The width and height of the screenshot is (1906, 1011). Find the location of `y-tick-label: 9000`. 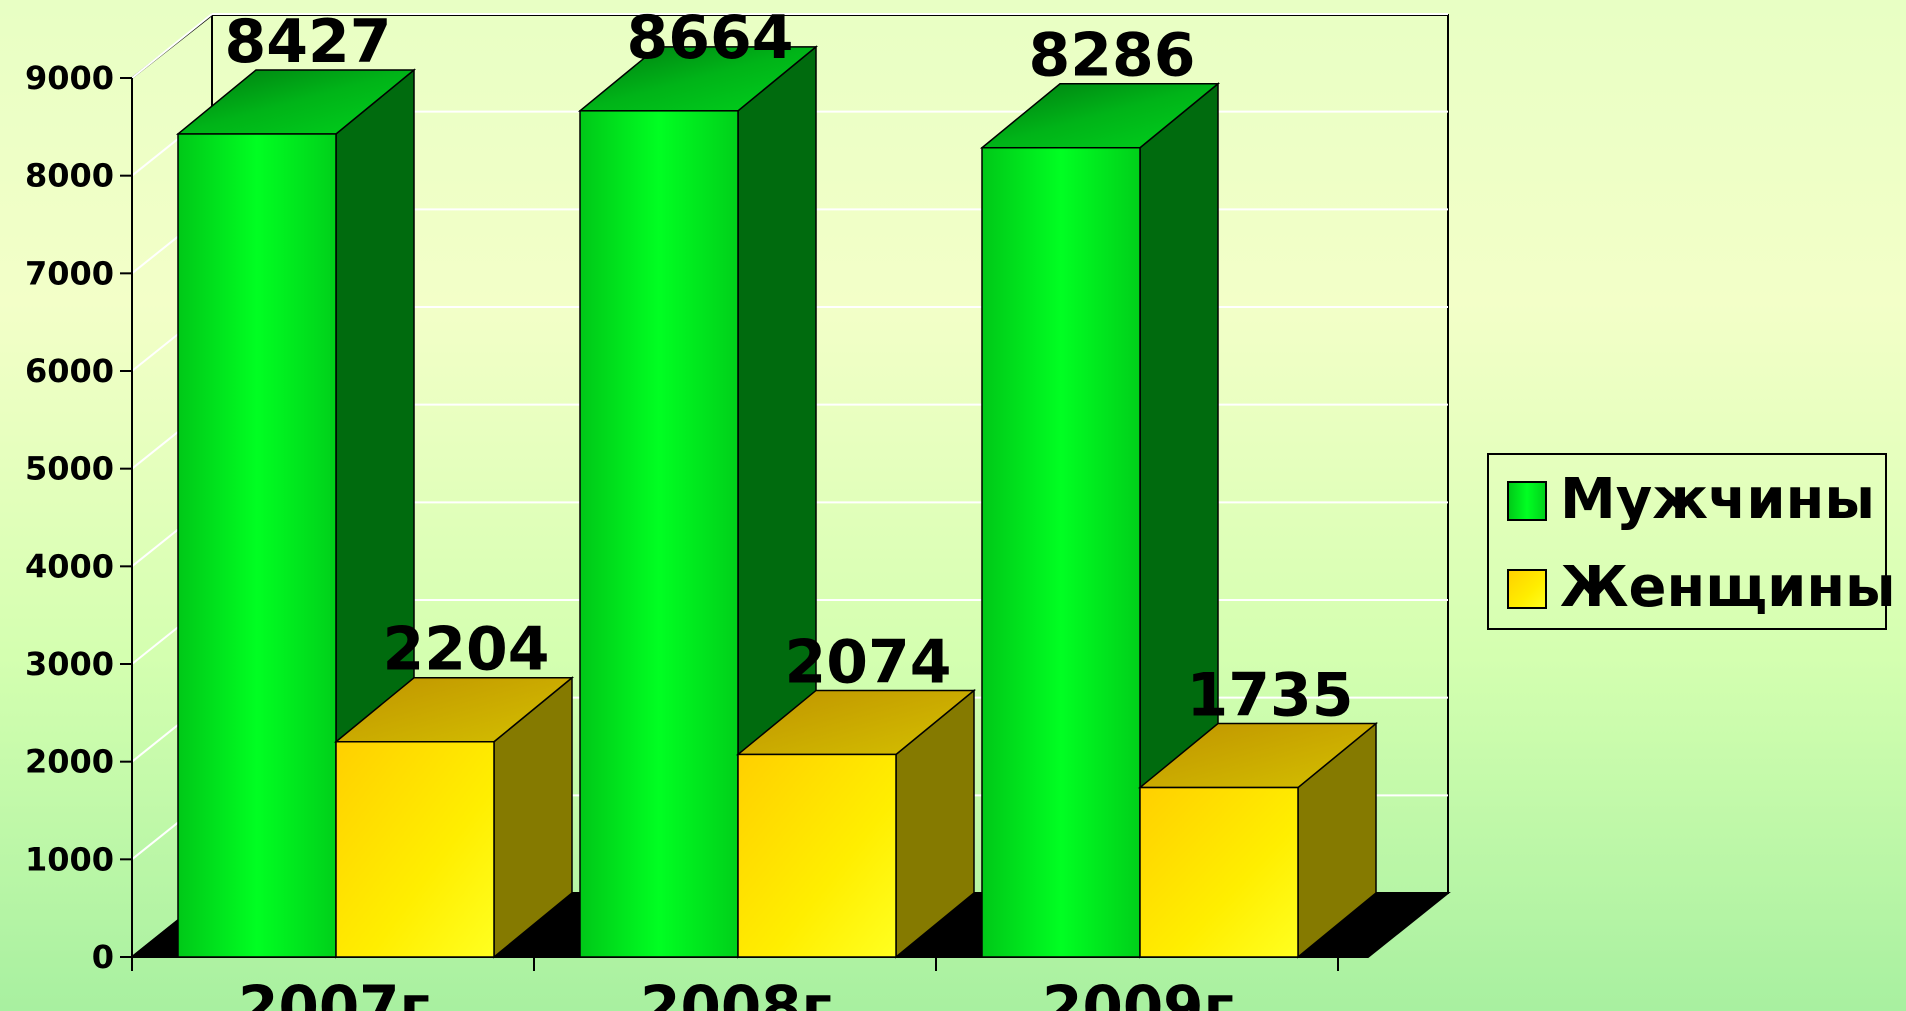

y-tick-label: 9000 is located at coordinates (69, 78).